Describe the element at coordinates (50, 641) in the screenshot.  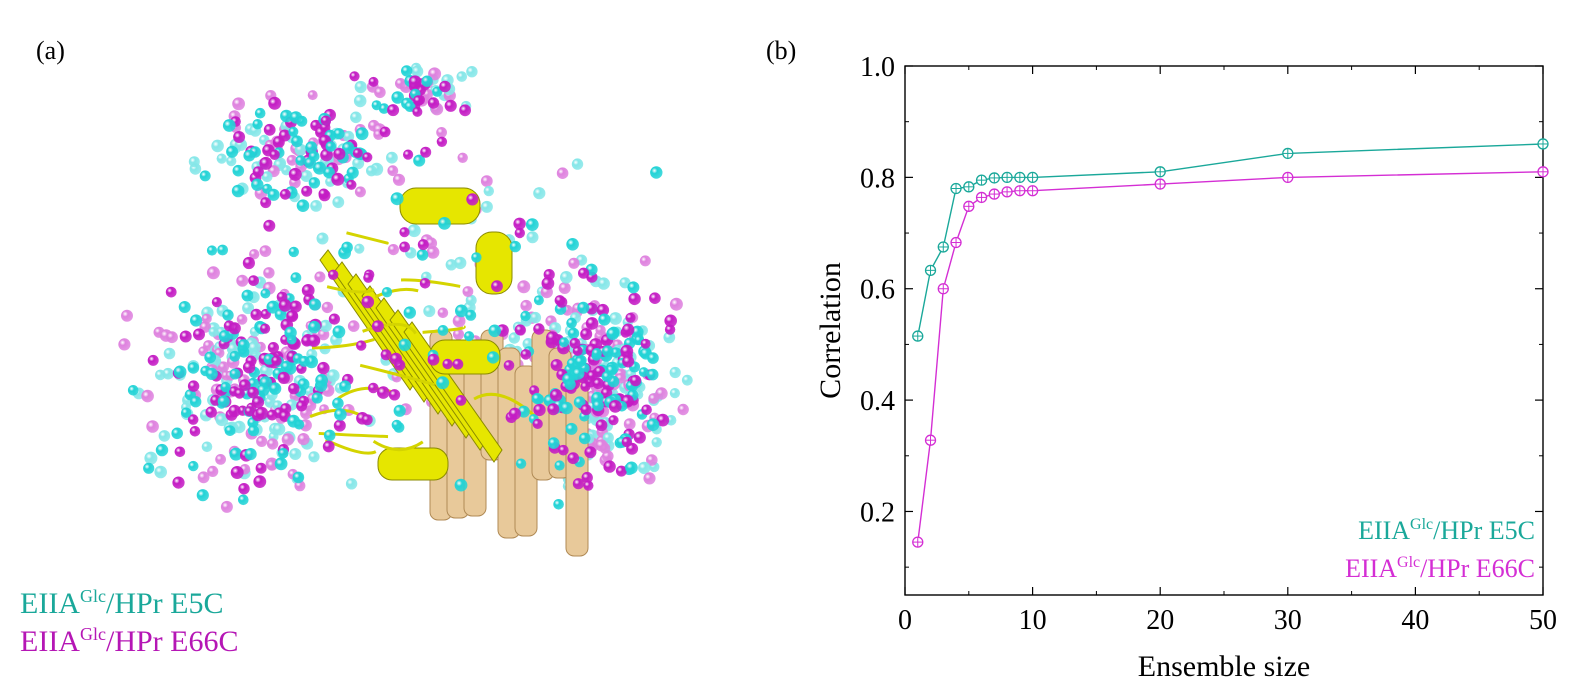
I see `legend-a-e66c-base: EIIA` at that location.